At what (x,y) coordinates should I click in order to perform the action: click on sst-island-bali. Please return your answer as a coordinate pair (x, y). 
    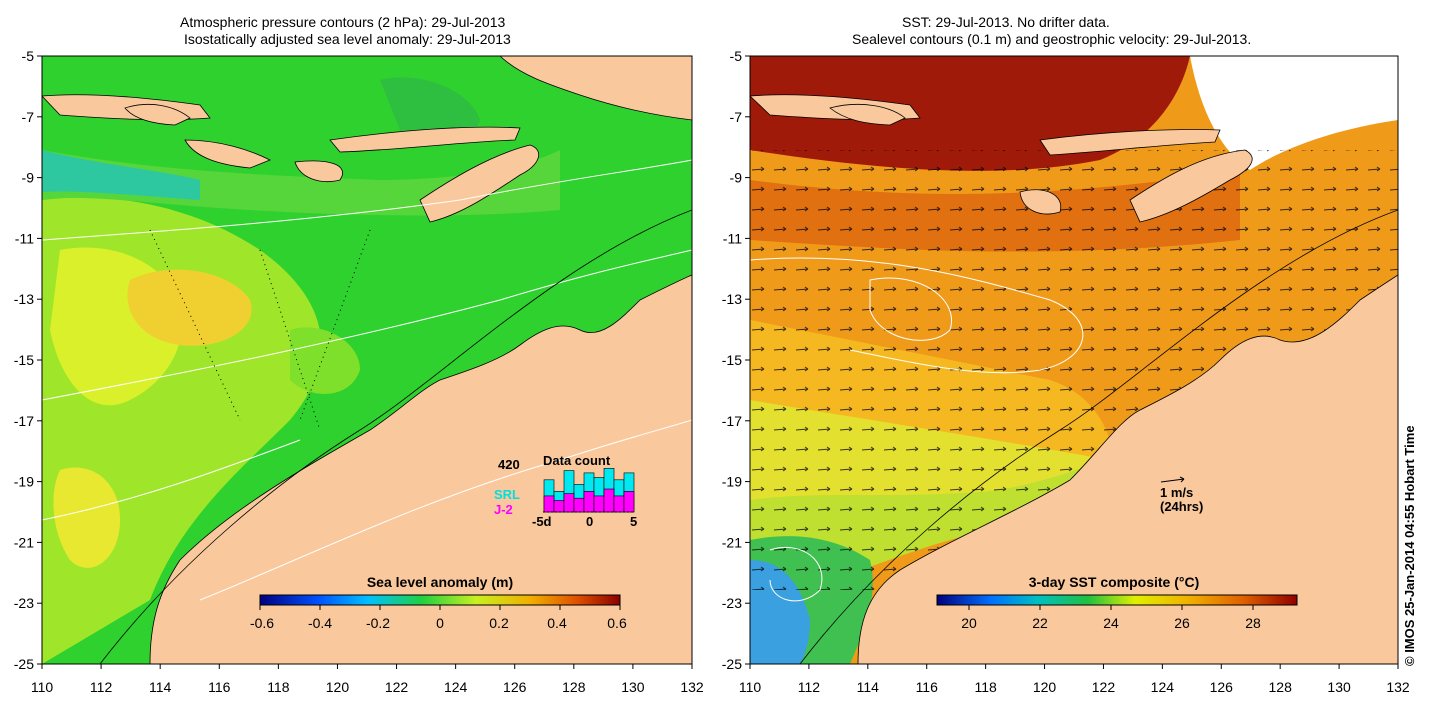
    Looking at the image, I should click on (867, 114).